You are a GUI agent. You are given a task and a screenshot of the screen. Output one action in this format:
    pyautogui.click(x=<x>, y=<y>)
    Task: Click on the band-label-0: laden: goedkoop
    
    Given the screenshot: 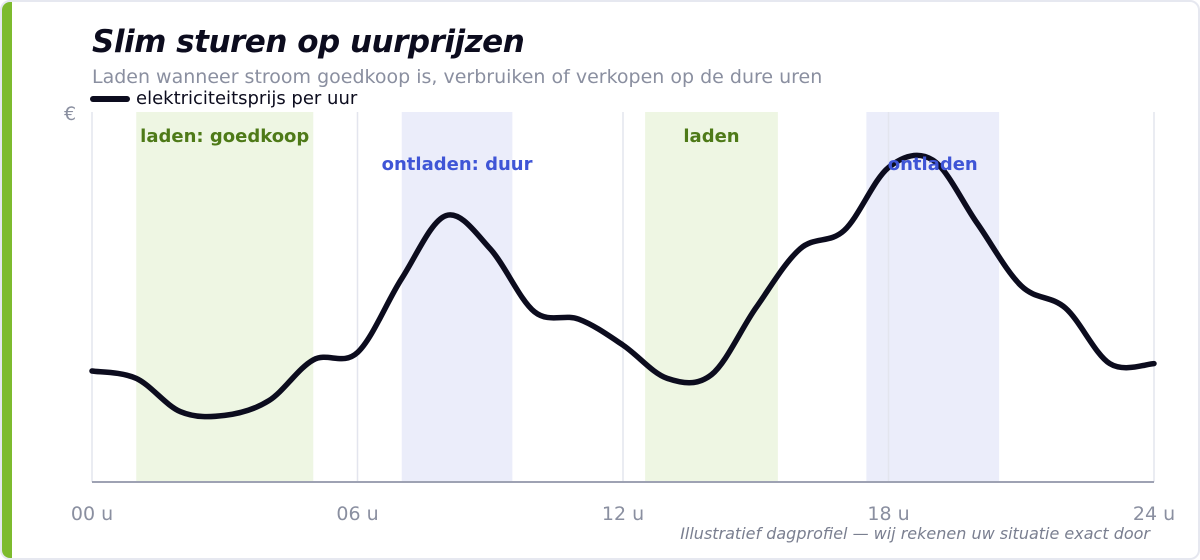 What is the action you would take?
    pyautogui.click(x=224, y=136)
    